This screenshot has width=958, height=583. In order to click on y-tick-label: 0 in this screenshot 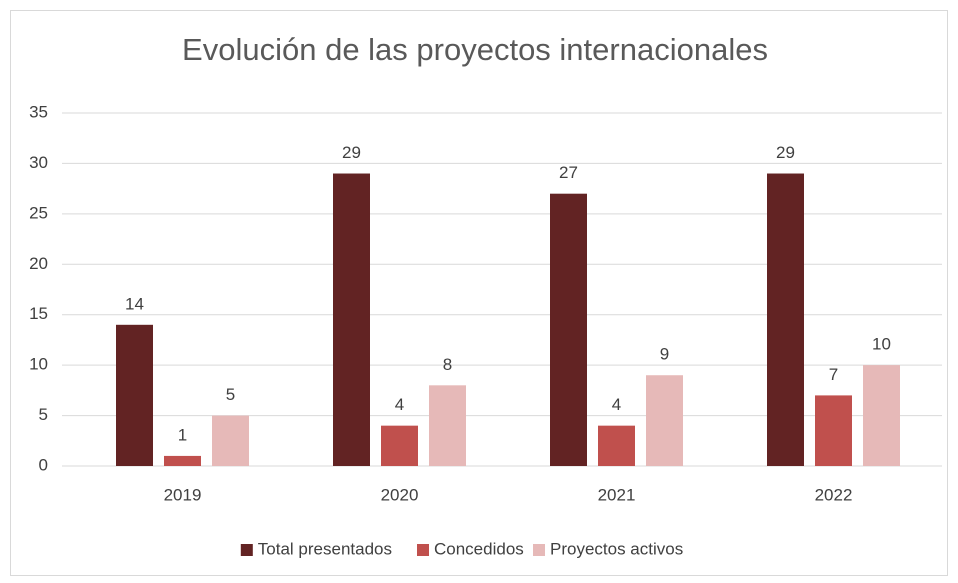, I will do `click(43, 464)`.